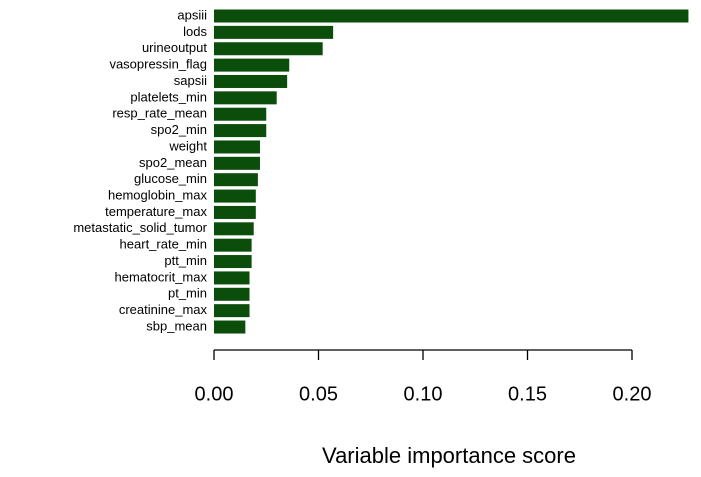 The image size is (701, 477). What do you see at coordinates (179, 129) in the screenshot?
I see `y-tick-label: spo2_min` at bounding box center [179, 129].